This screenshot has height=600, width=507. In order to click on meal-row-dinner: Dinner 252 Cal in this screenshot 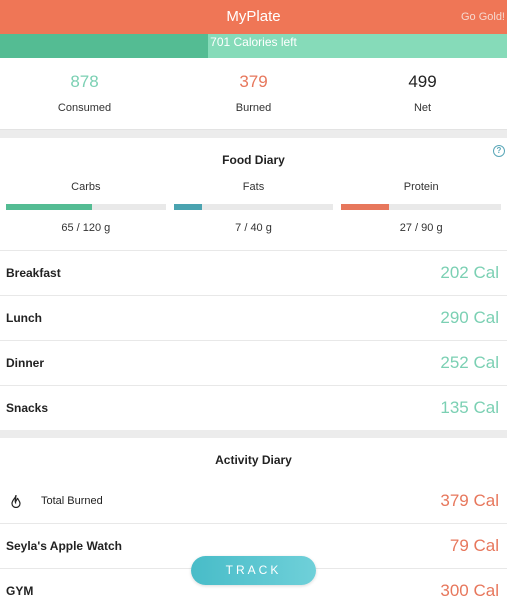, I will do `click(253, 362)`.